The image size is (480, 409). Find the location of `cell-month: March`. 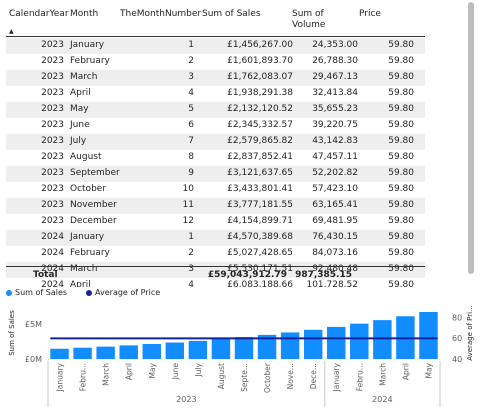

cell-month: March is located at coordinates (84, 269).